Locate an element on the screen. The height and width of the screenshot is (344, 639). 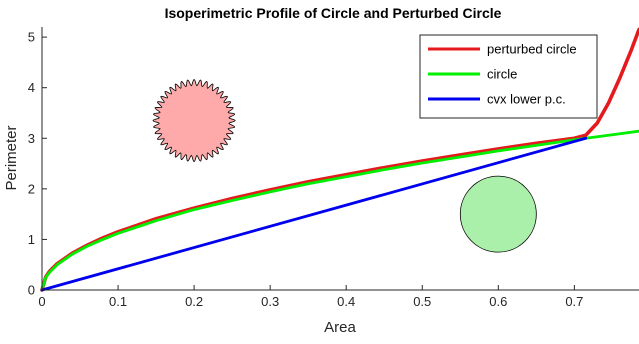
legend: perturbed circle circle cvx lower p.c. is located at coordinates (508, 76).